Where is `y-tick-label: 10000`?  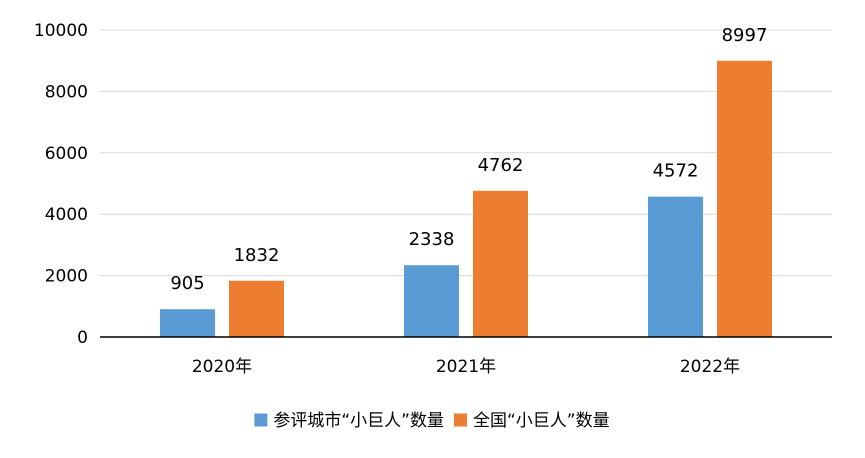
y-tick-label: 10000 is located at coordinates (61, 31).